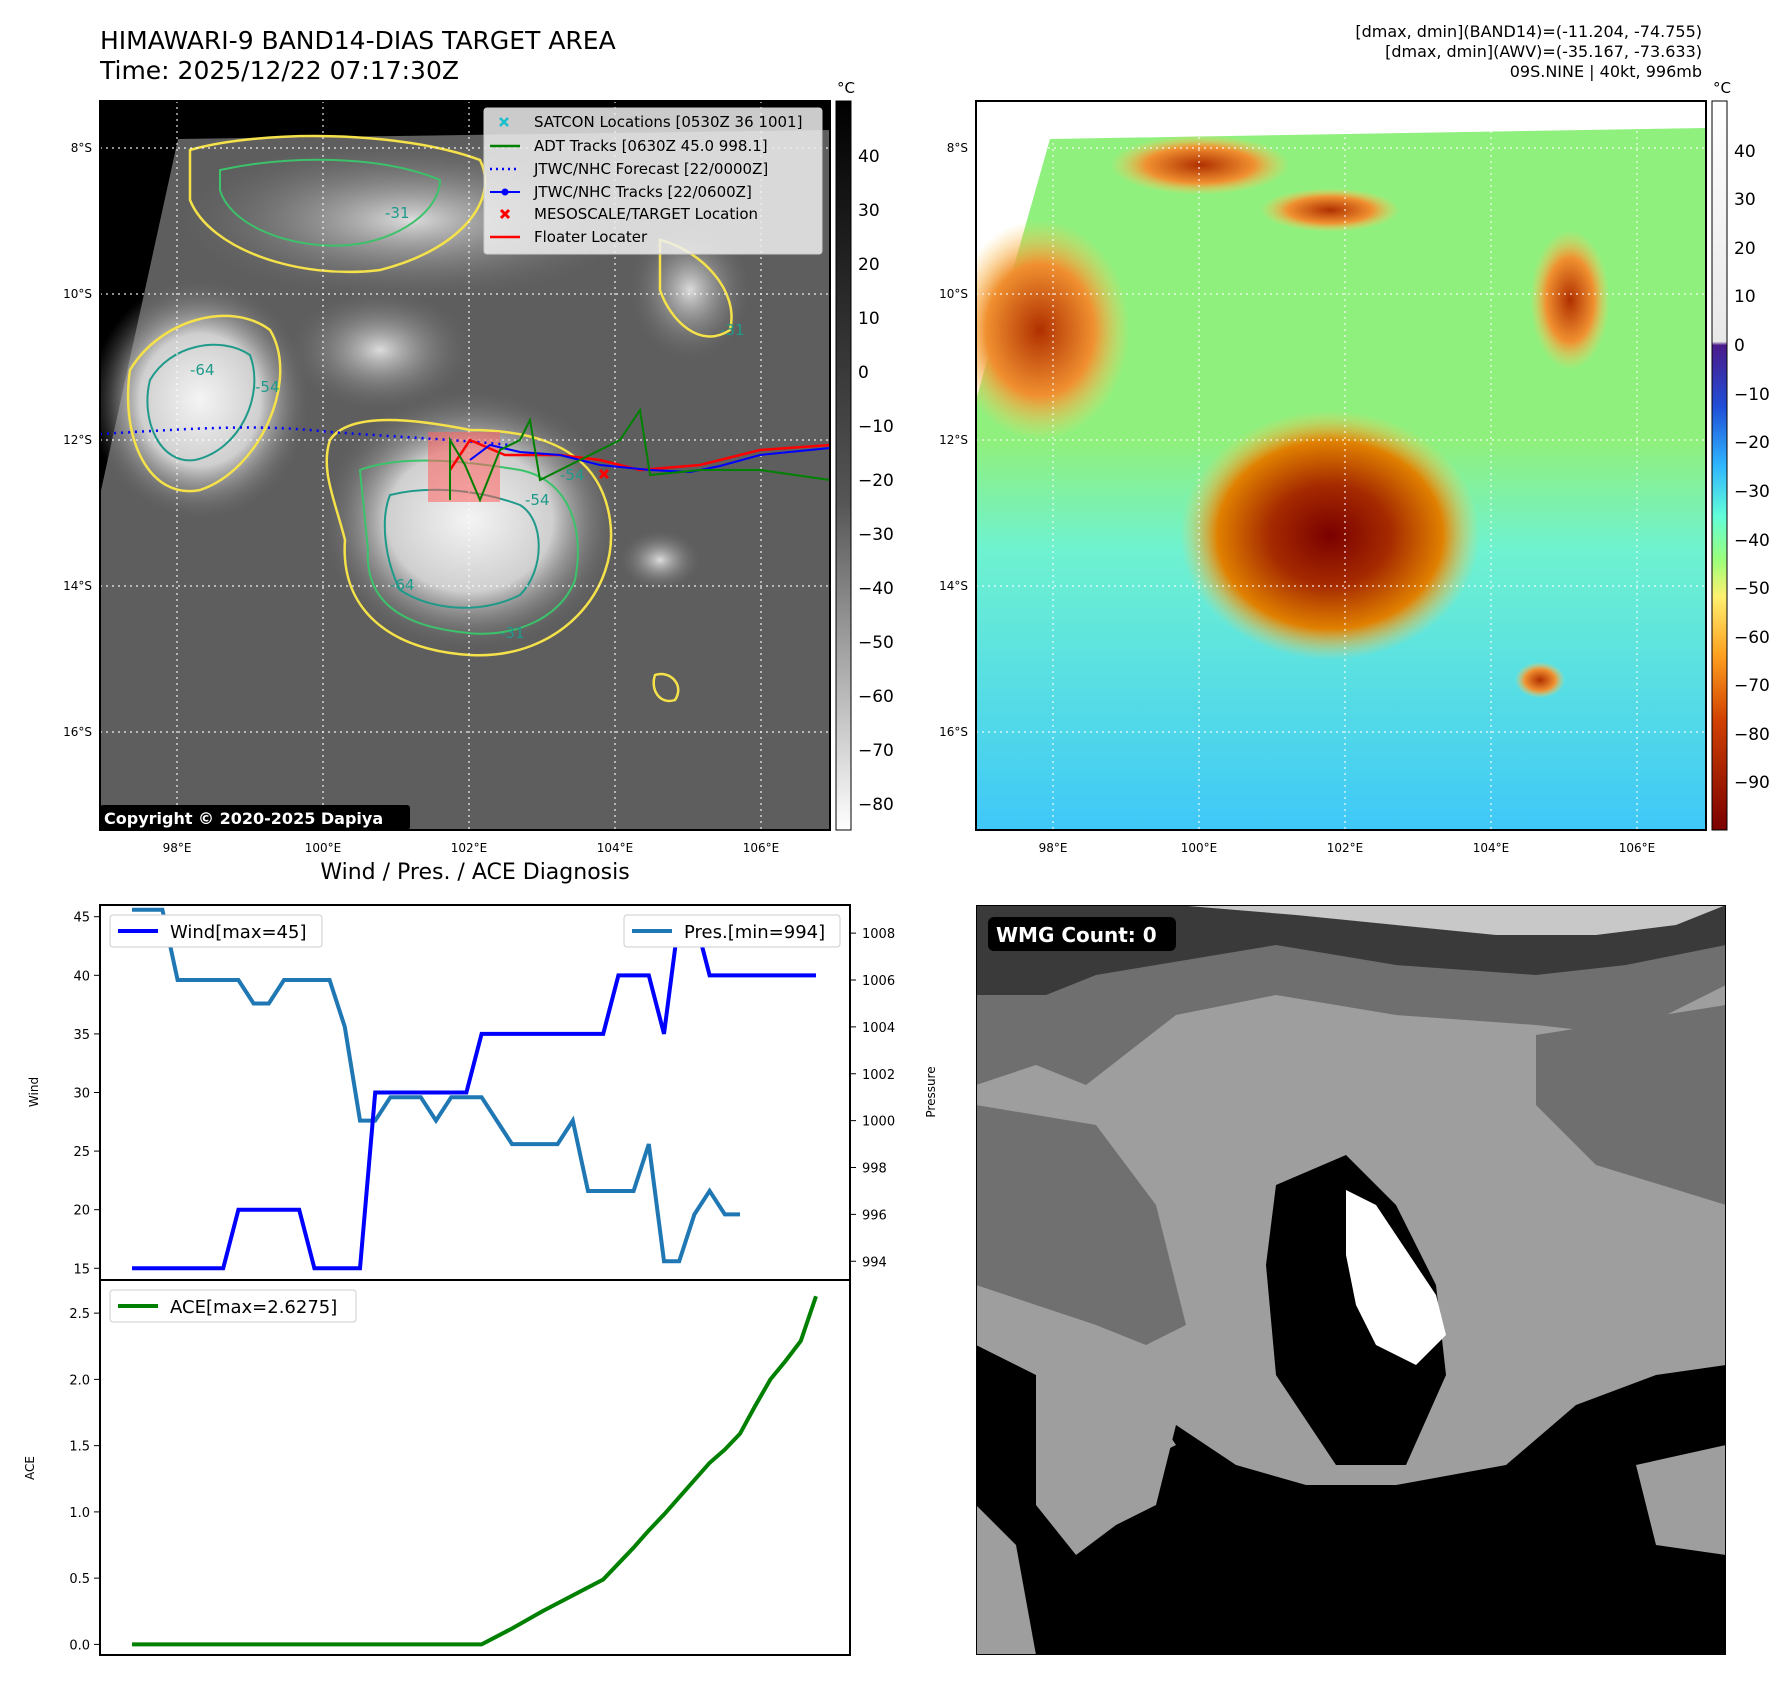 This screenshot has width=1792, height=1690. What do you see at coordinates (1719, 465) in the screenshot?
I see `enhanced-colorbar` at bounding box center [1719, 465].